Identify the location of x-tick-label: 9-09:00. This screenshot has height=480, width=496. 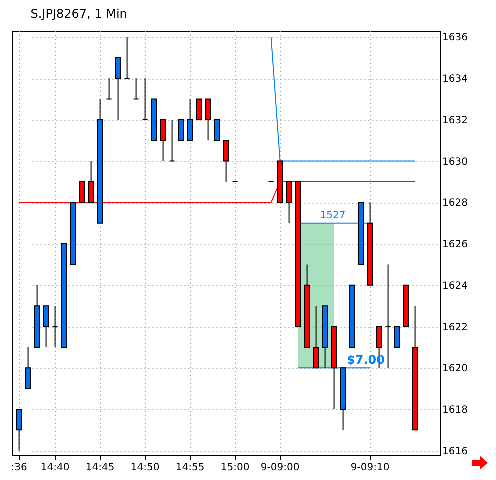
(280, 468).